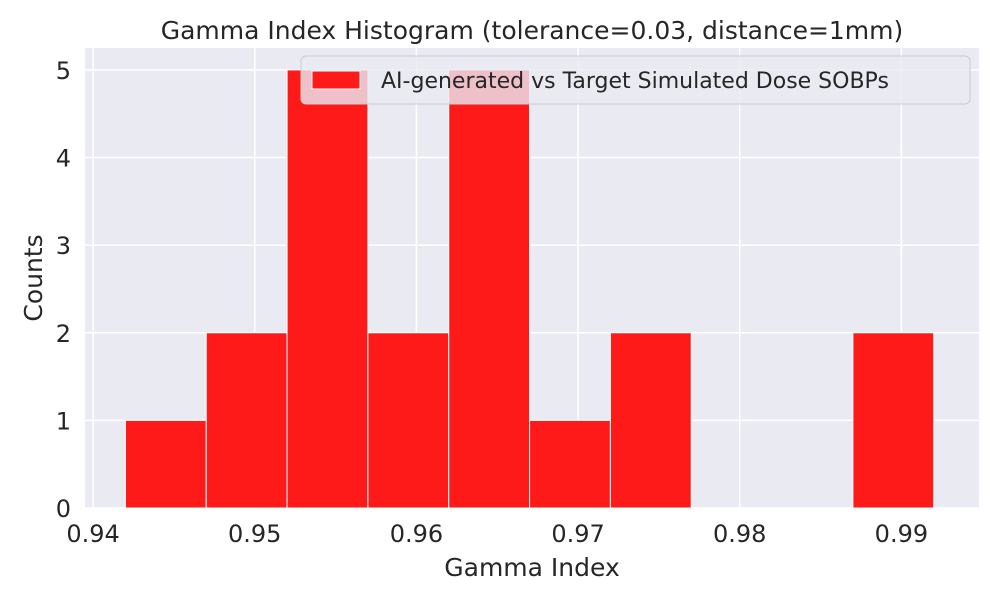 The height and width of the screenshot is (600, 1000). Describe the element at coordinates (336, 80) in the screenshot. I see `legend-swatch` at that location.